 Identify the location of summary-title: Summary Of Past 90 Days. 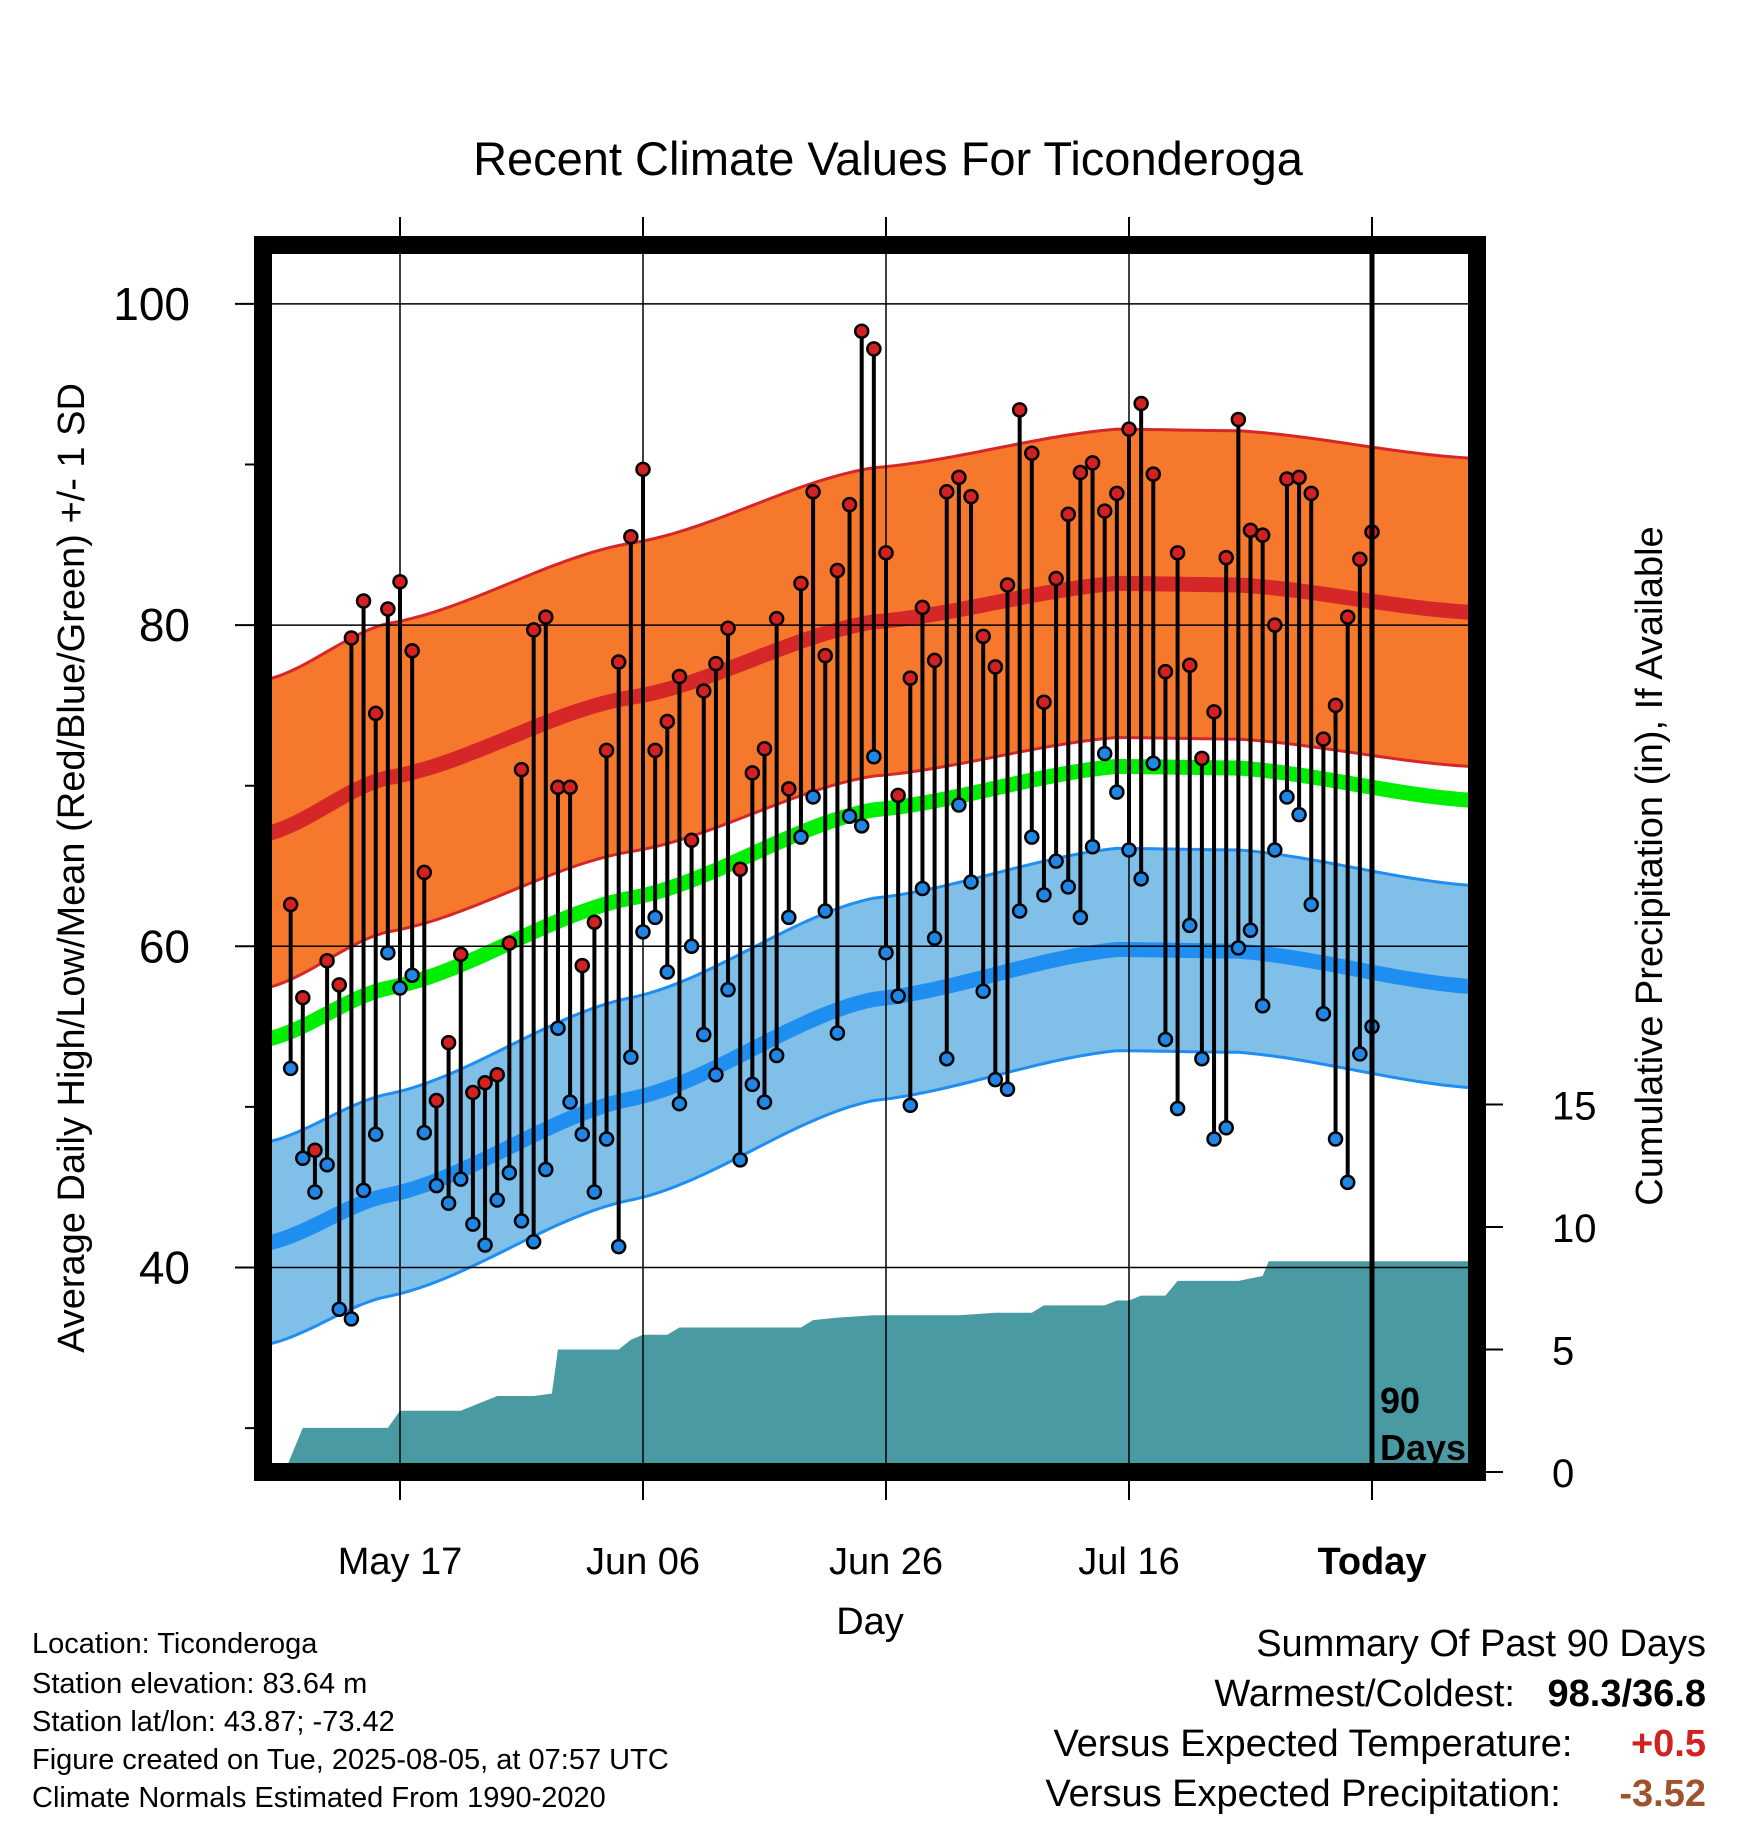
(1481, 1644).